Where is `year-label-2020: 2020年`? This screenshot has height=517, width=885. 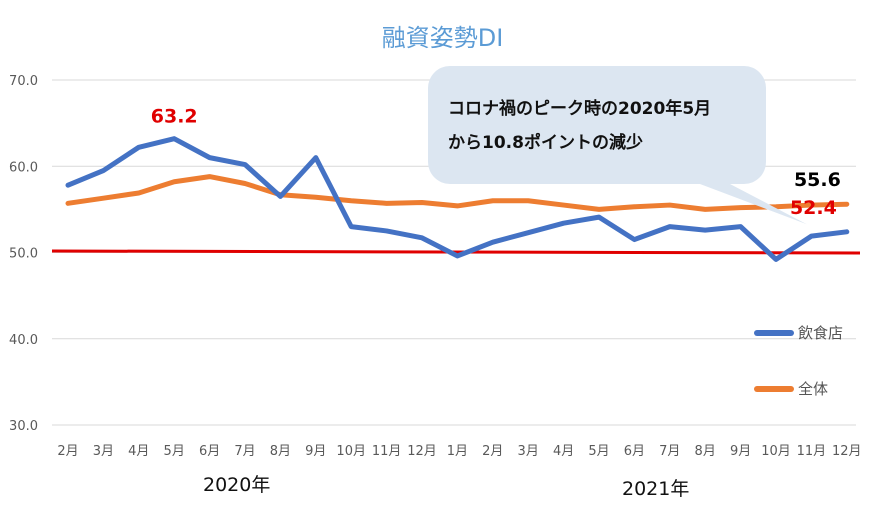 year-label-2020: 2020年 is located at coordinates (237, 485).